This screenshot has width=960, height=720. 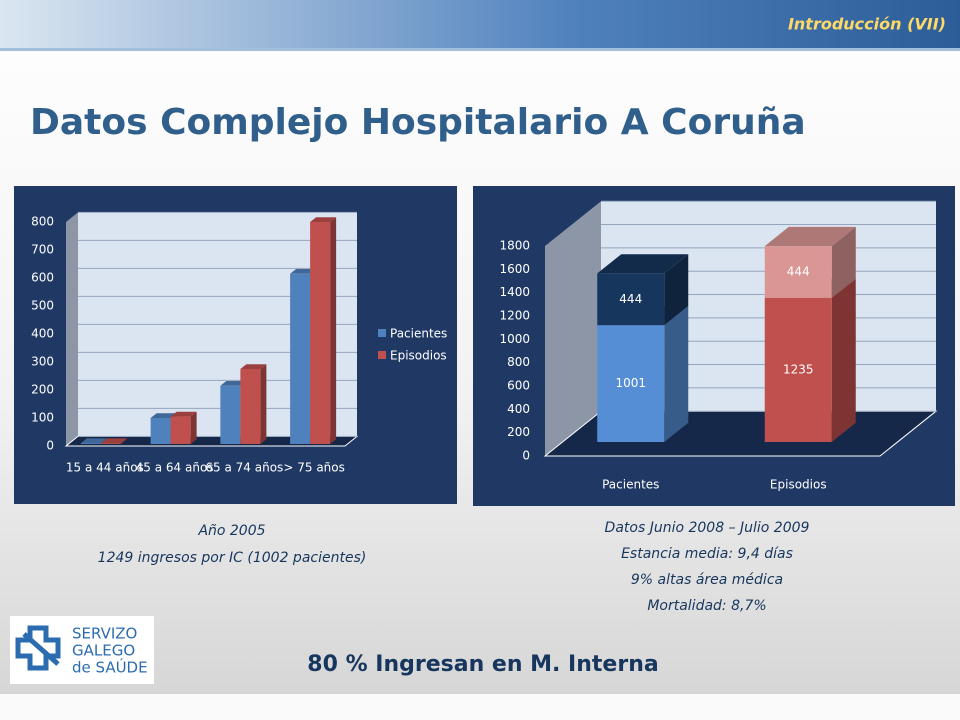 I want to click on x-tick-label: Pacientes, so click(x=630, y=485).